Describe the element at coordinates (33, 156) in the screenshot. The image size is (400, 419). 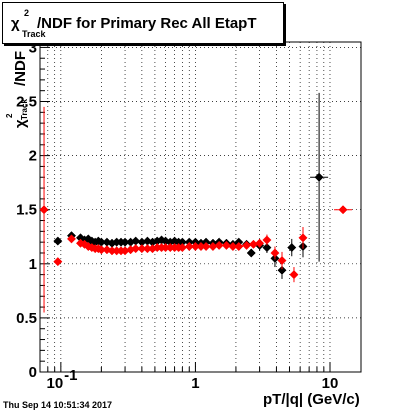
I see `y-tick-label: 2` at that location.